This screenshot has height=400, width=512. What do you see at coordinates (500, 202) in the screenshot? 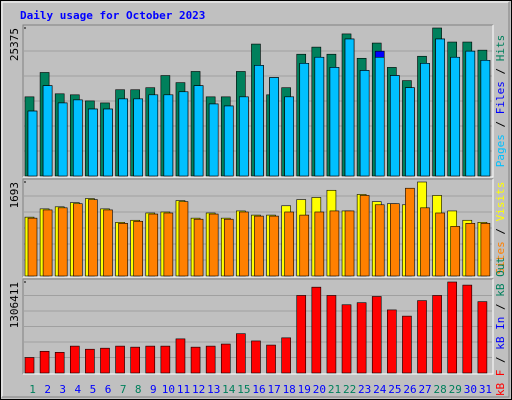
I see `legend-entry: Visits` at bounding box center [500, 202].